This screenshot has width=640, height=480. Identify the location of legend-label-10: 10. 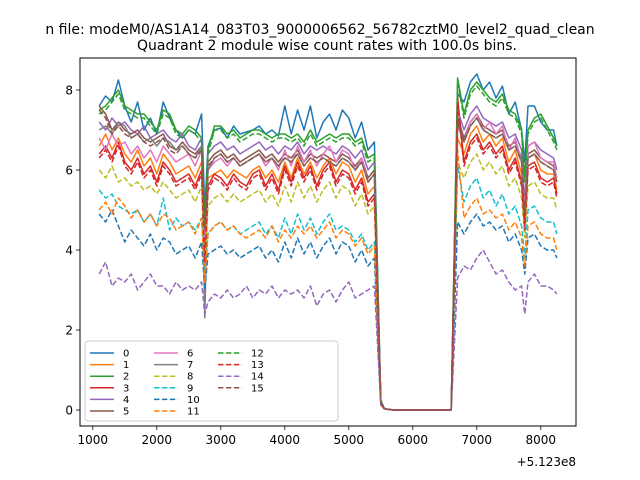
(193, 400).